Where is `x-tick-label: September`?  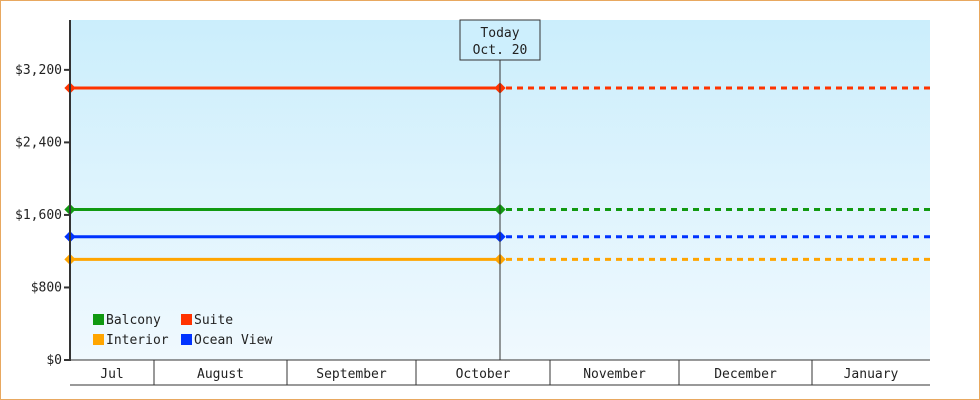 x-tick-label: September is located at coordinates (351, 374).